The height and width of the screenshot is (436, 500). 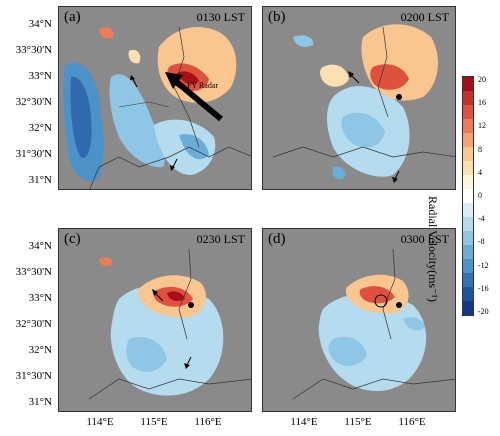 What do you see at coordinates (169, 324) in the screenshot?
I see `velocity-field-c` at bounding box center [169, 324].